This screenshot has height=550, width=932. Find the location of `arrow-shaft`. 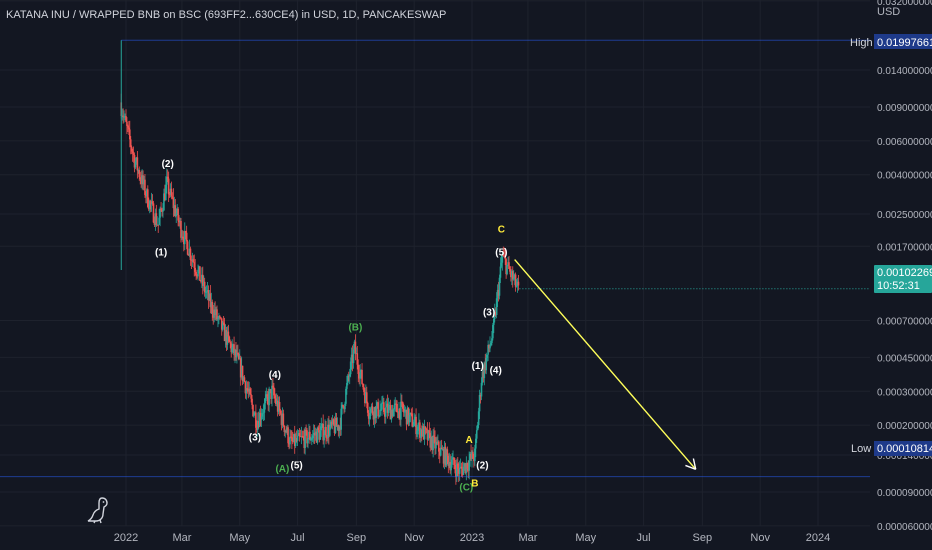

arrow-shaft is located at coordinates (605, 364).